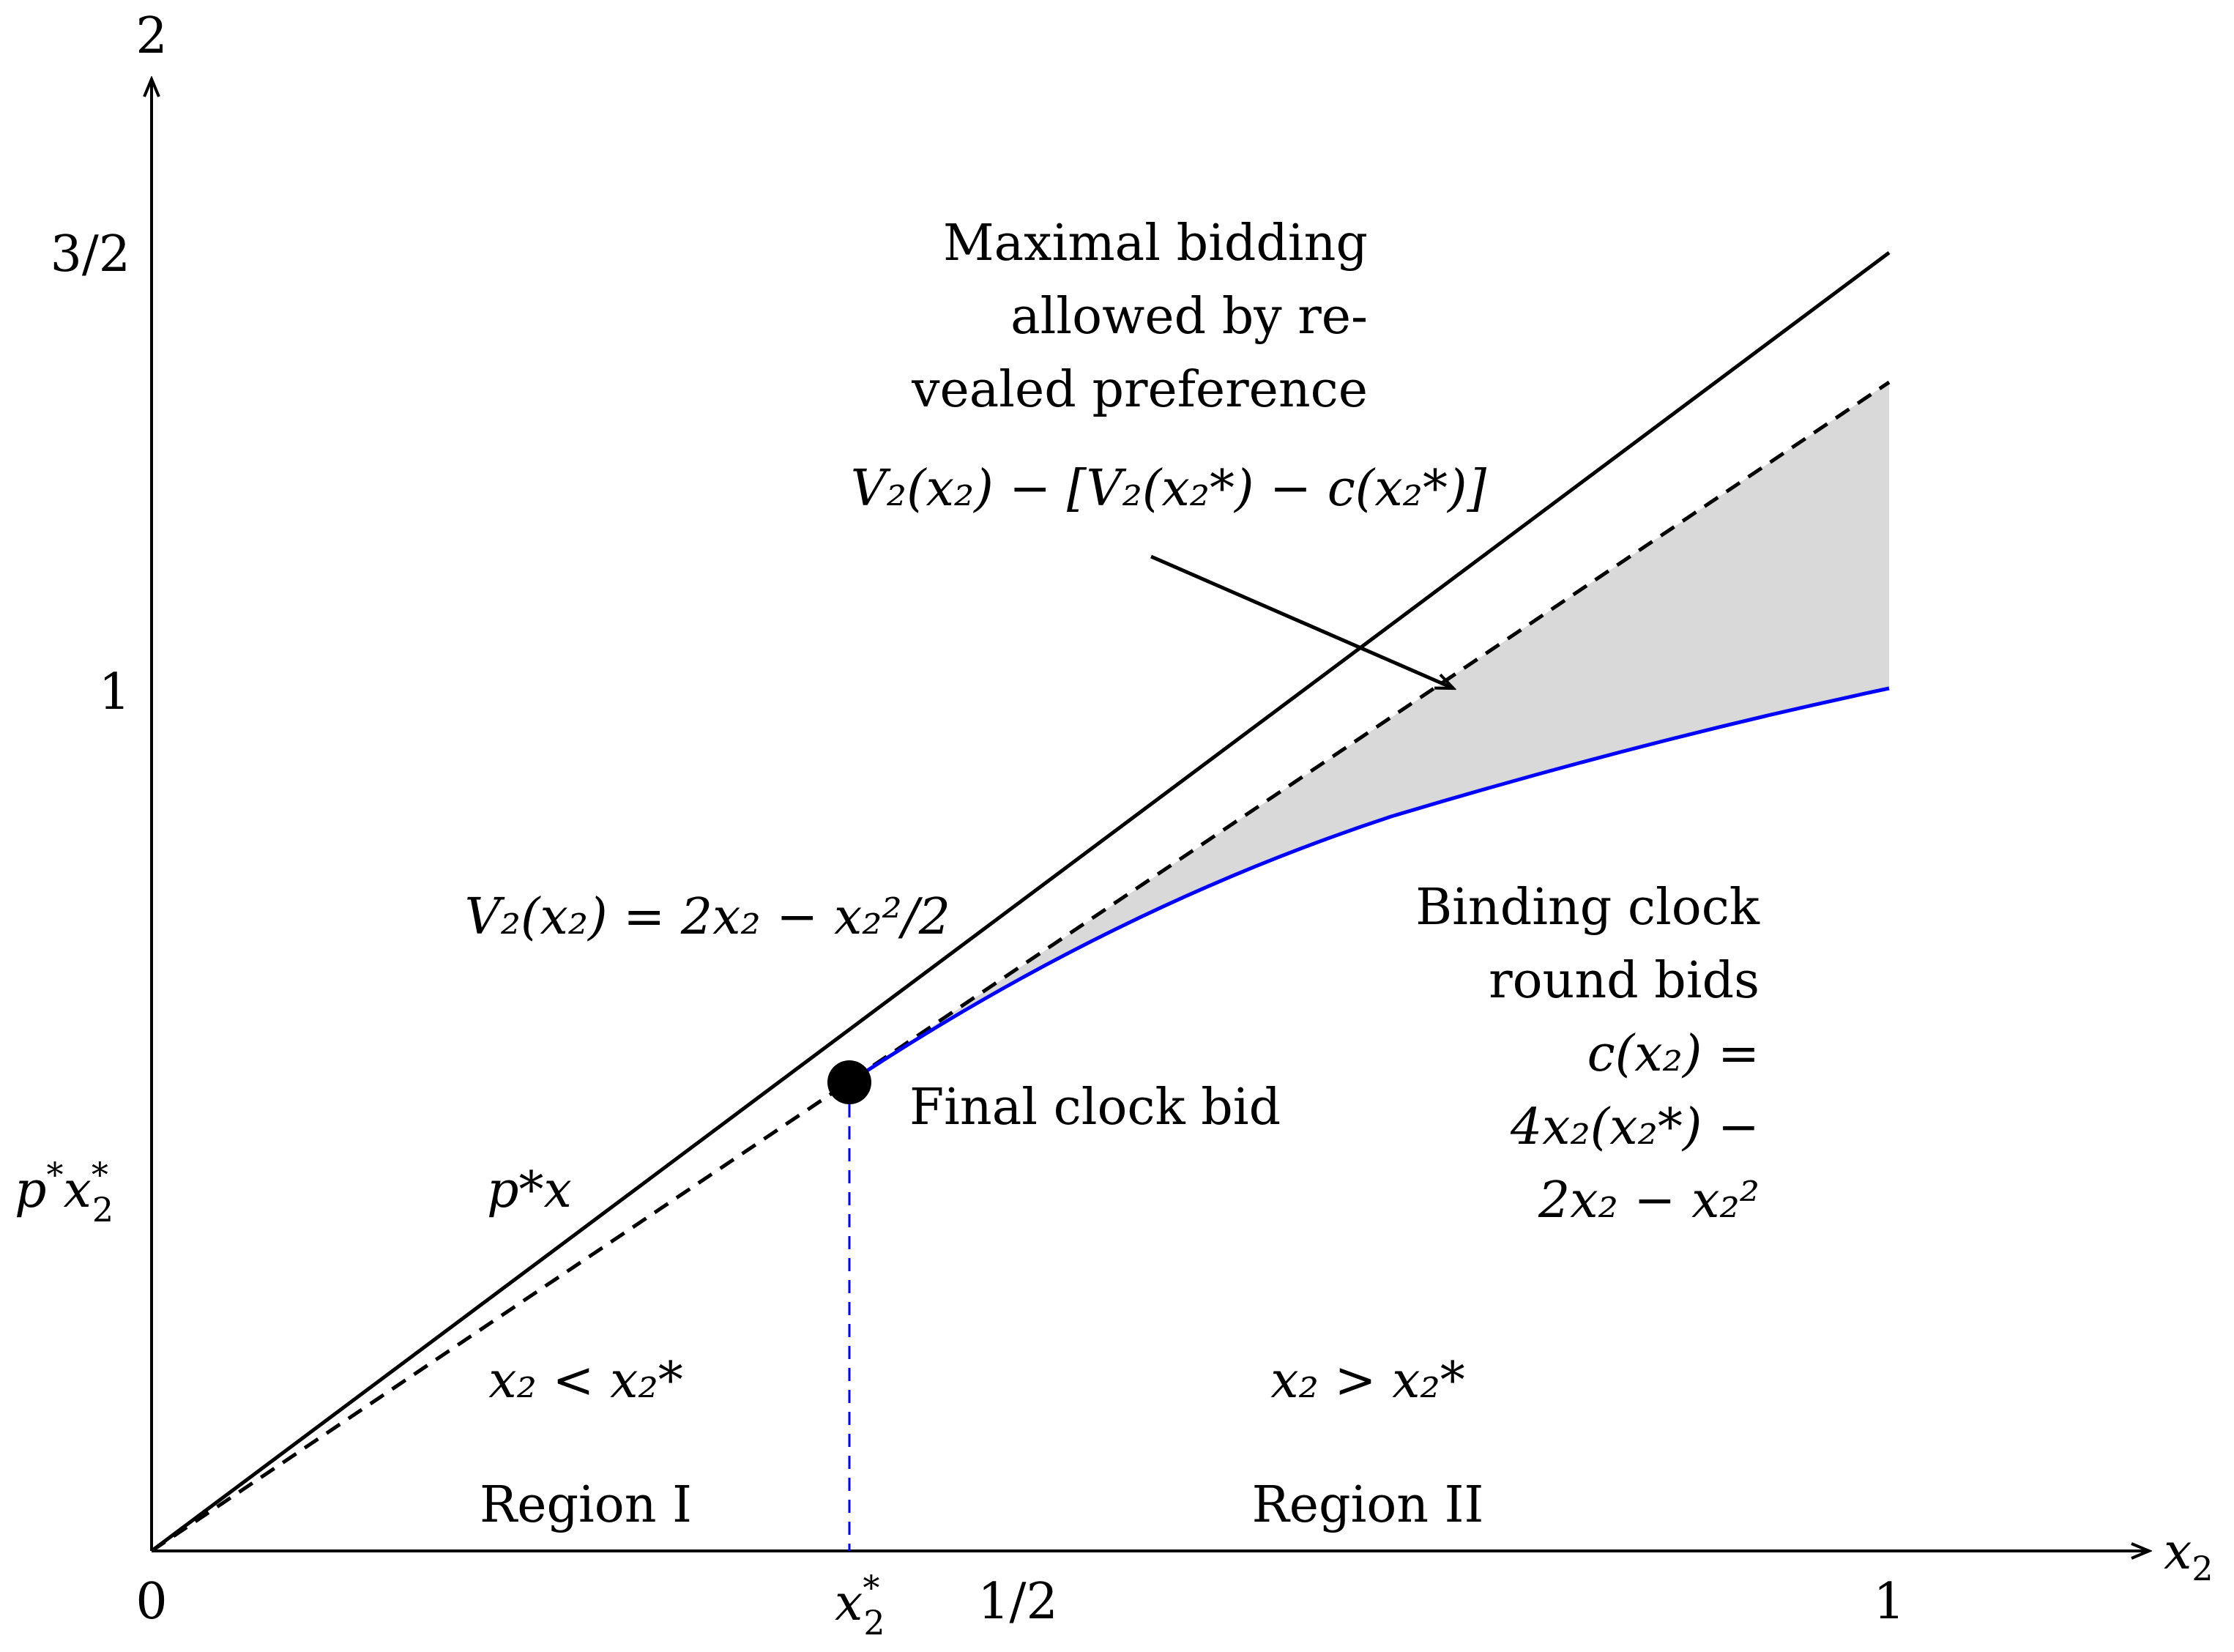  I want to click on x-tick-half: 1/2, so click(1017, 1602).